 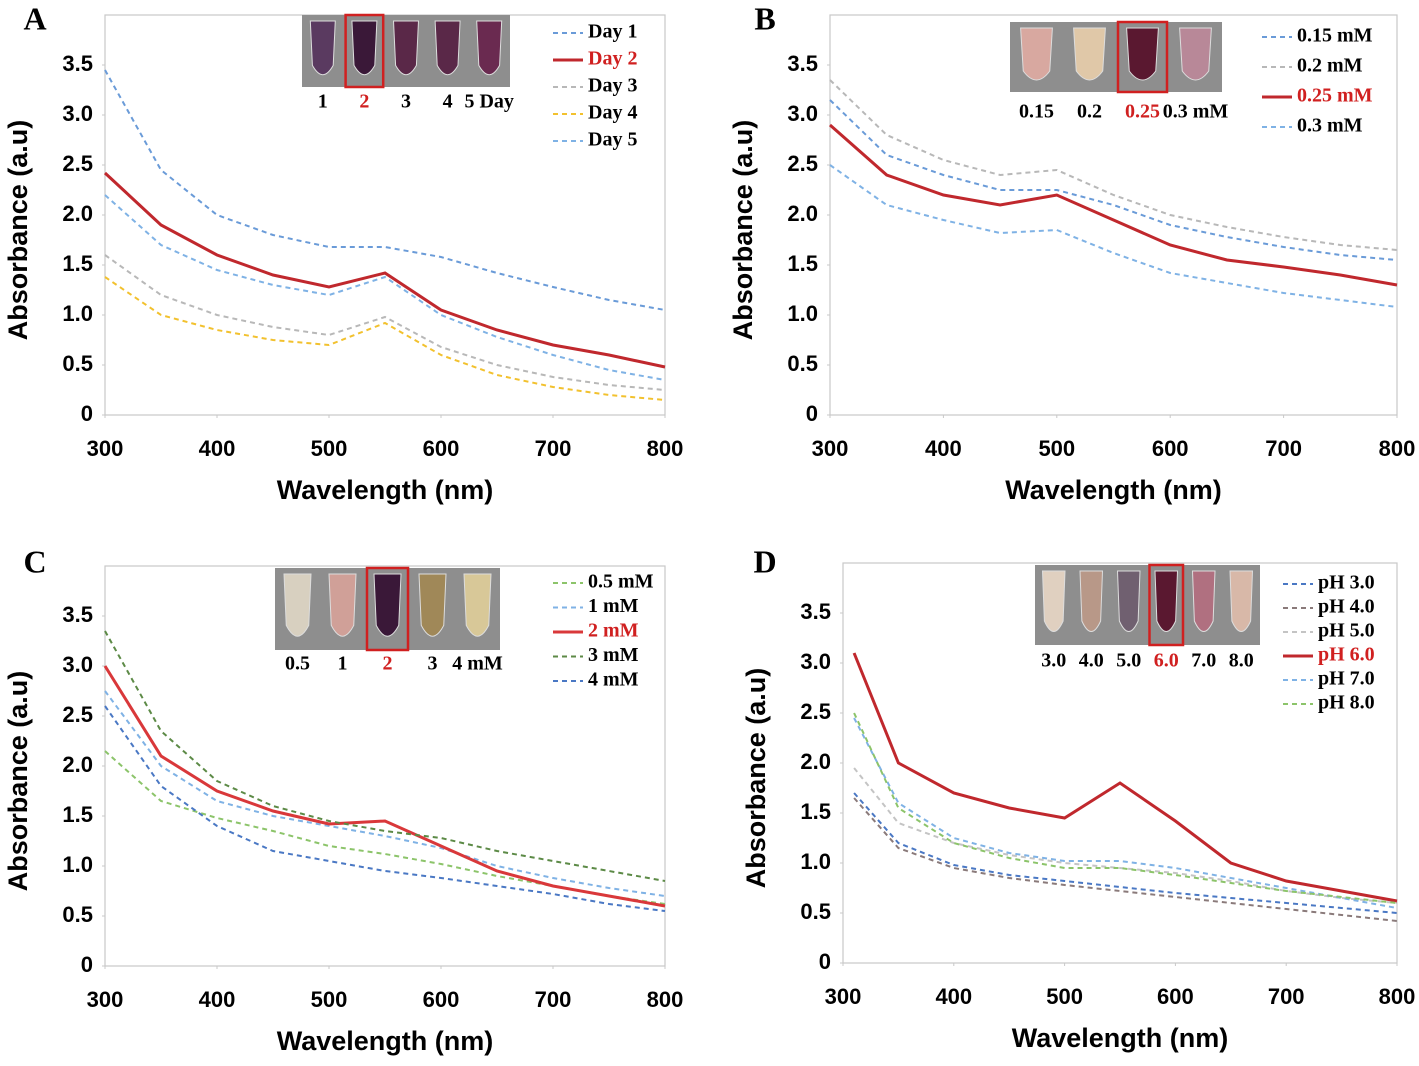 What do you see at coordinates (1053, 661) in the screenshot?
I see `inset-label: 3.0` at bounding box center [1053, 661].